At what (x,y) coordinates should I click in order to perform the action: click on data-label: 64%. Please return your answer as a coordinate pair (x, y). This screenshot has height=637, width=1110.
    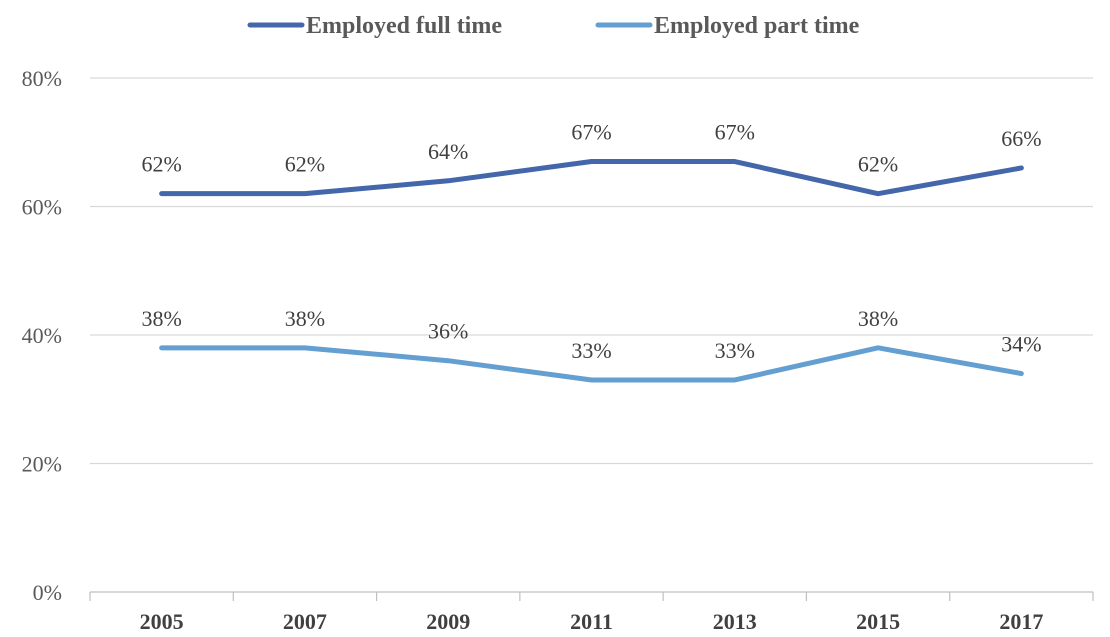
    Looking at the image, I should click on (448, 151).